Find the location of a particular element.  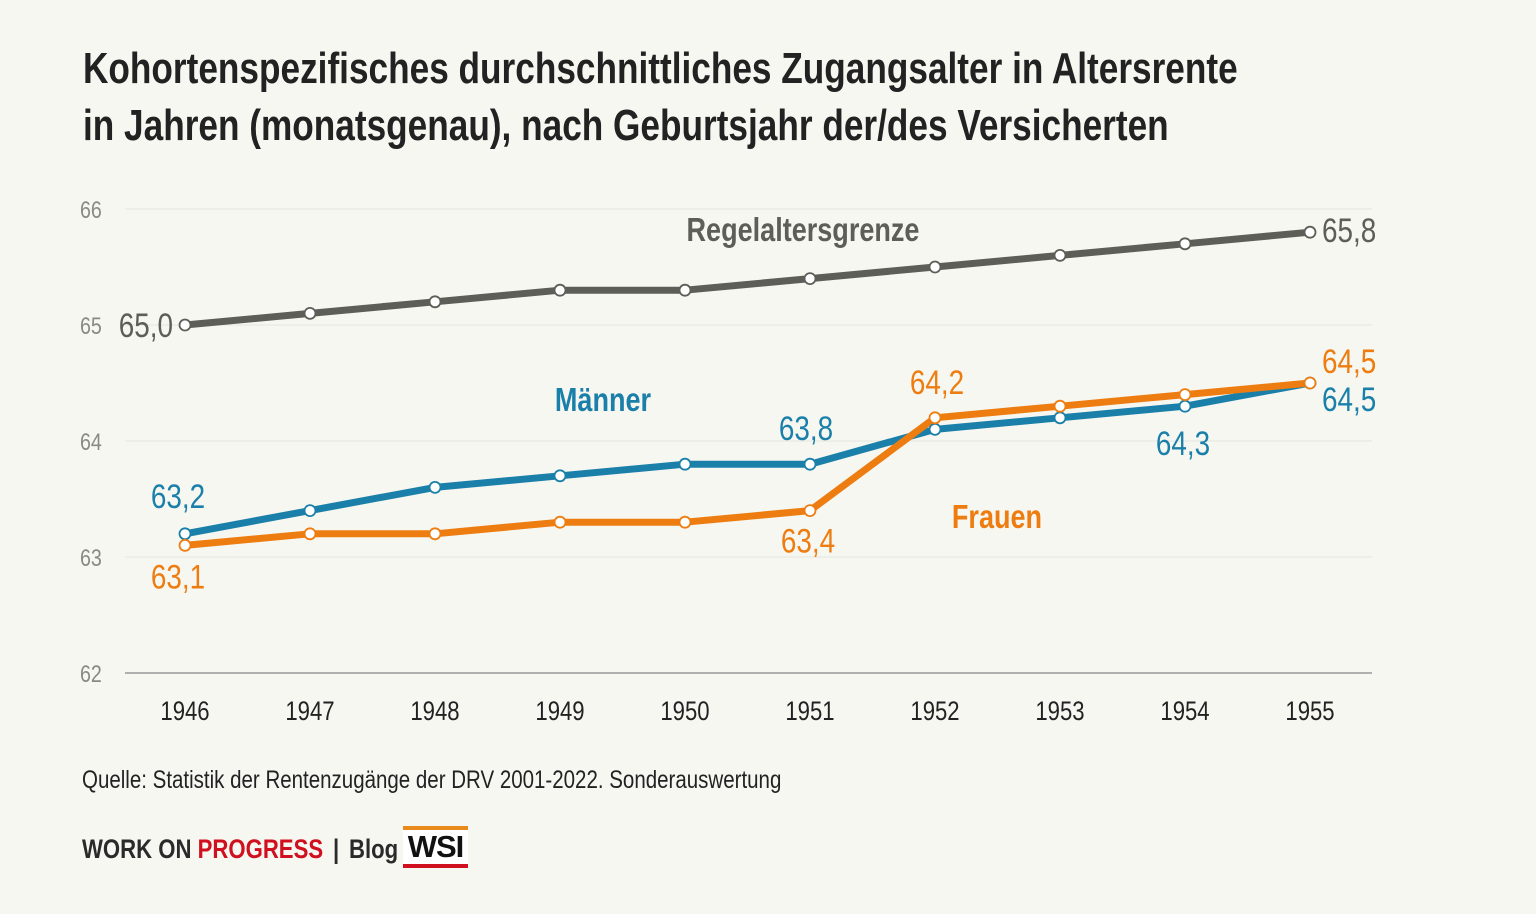

series-label: Männer is located at coordinates (603, 401).